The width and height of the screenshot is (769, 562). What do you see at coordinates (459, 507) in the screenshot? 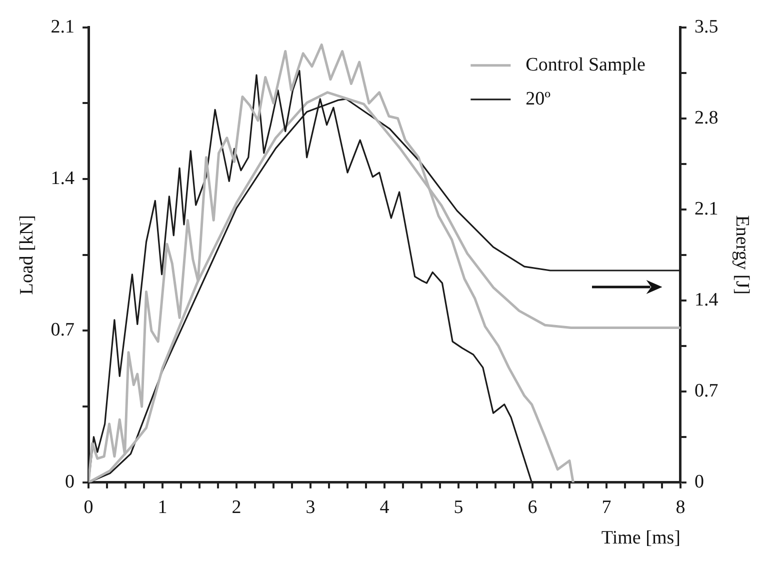
I see `x-tick-label: 5` at bounding box center [459, 507].